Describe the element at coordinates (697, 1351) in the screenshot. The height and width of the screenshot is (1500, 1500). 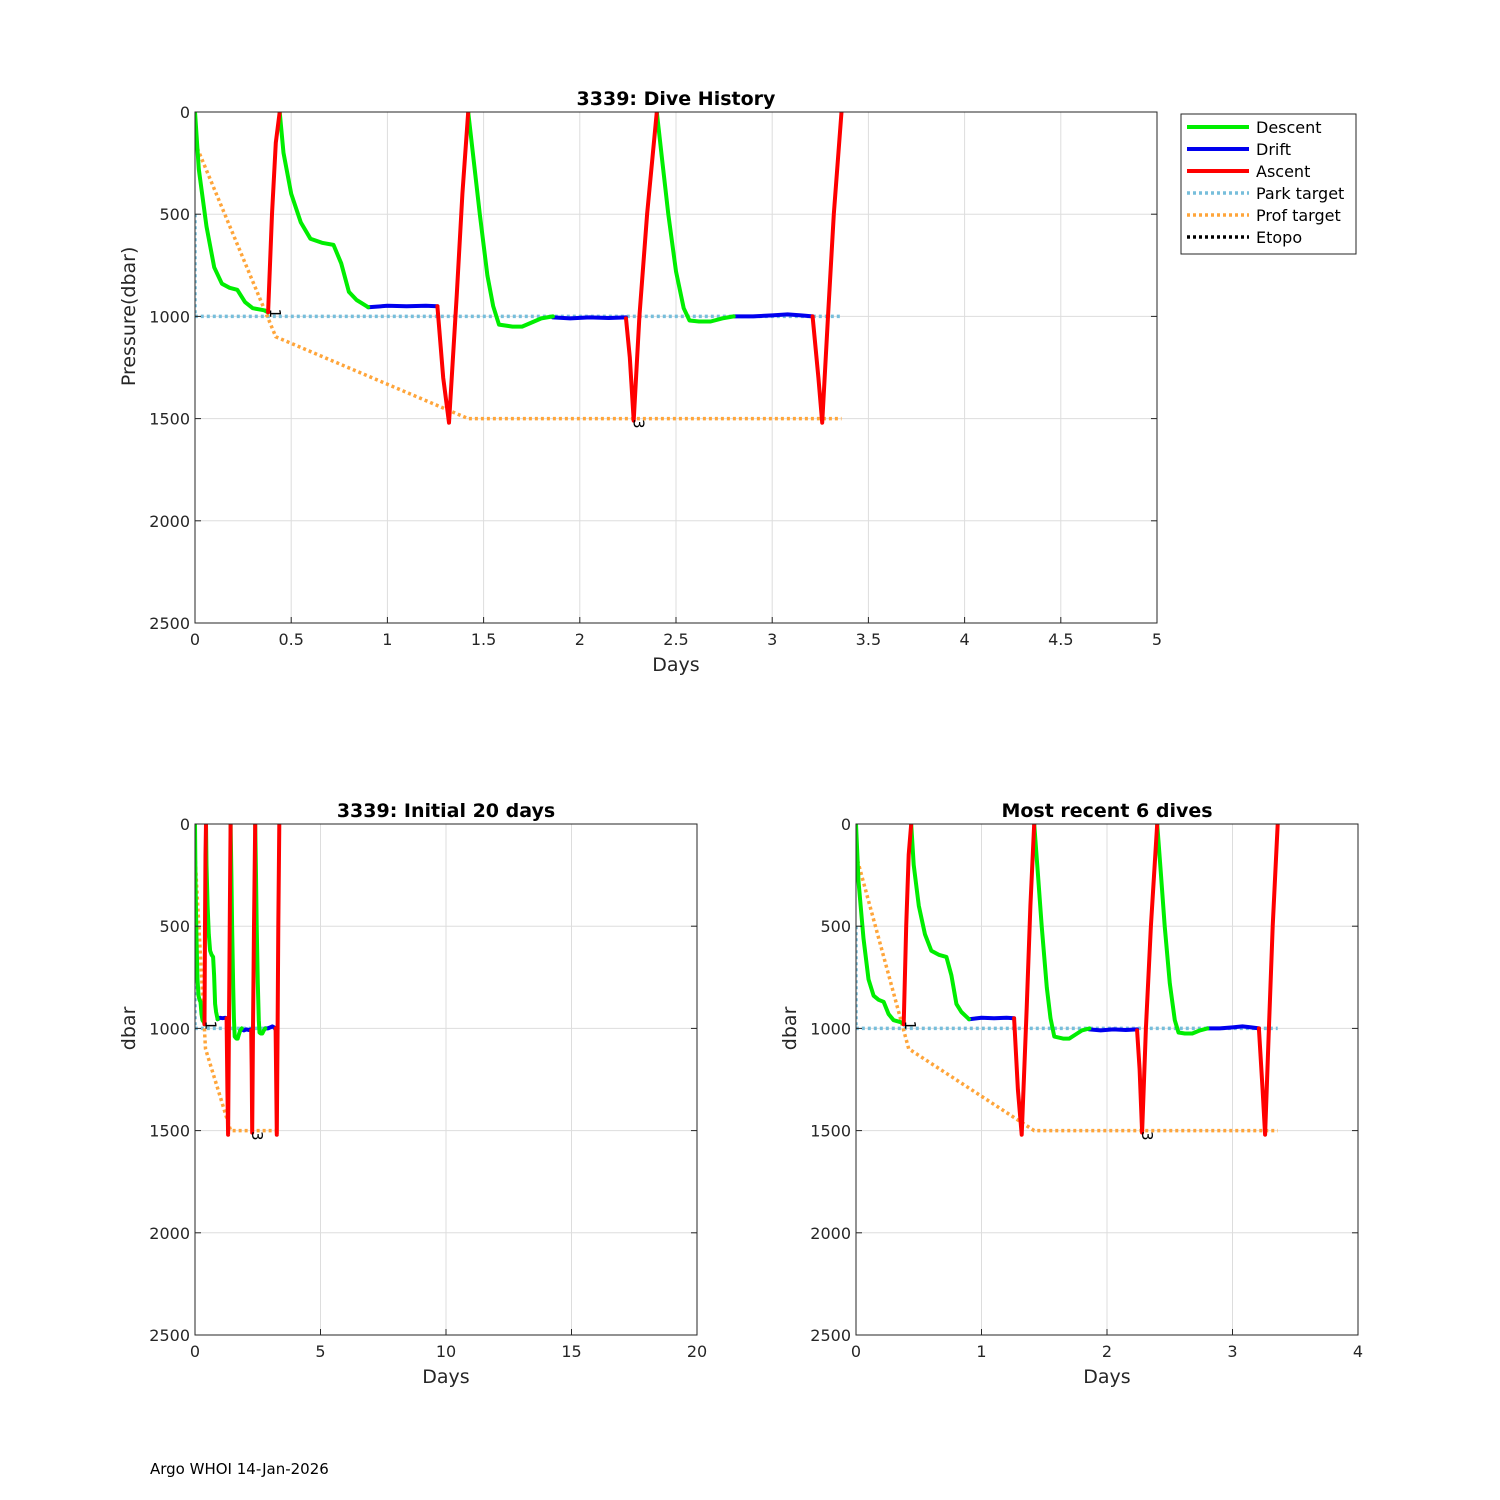
I see `x-tick-label: 20` at that location.